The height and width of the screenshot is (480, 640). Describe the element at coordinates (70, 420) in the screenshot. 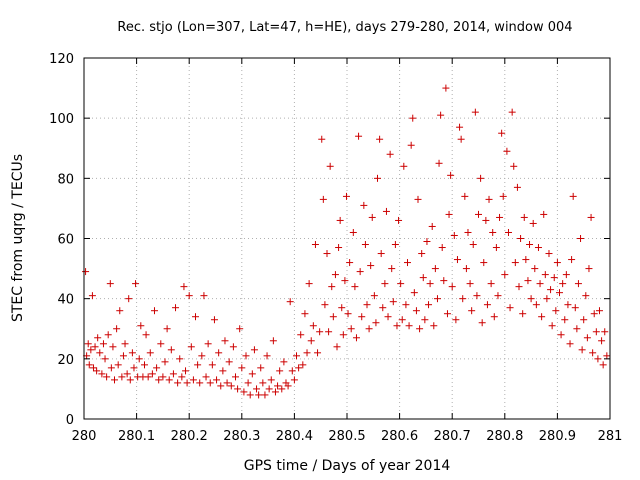

I see `y-tick-label: 0` at that location.